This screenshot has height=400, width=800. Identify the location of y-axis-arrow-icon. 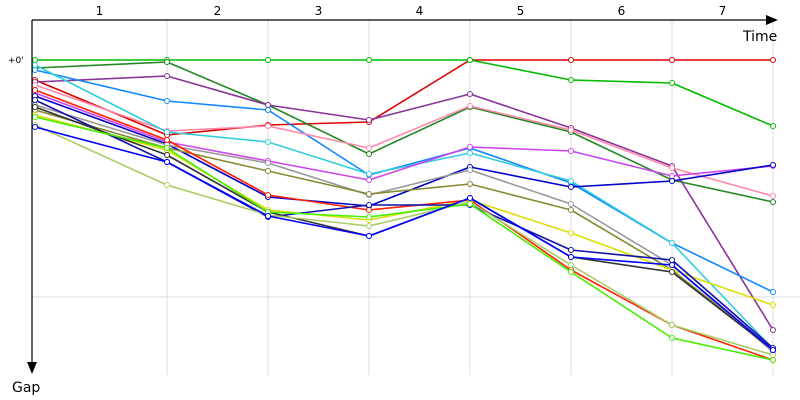
(32, 368).